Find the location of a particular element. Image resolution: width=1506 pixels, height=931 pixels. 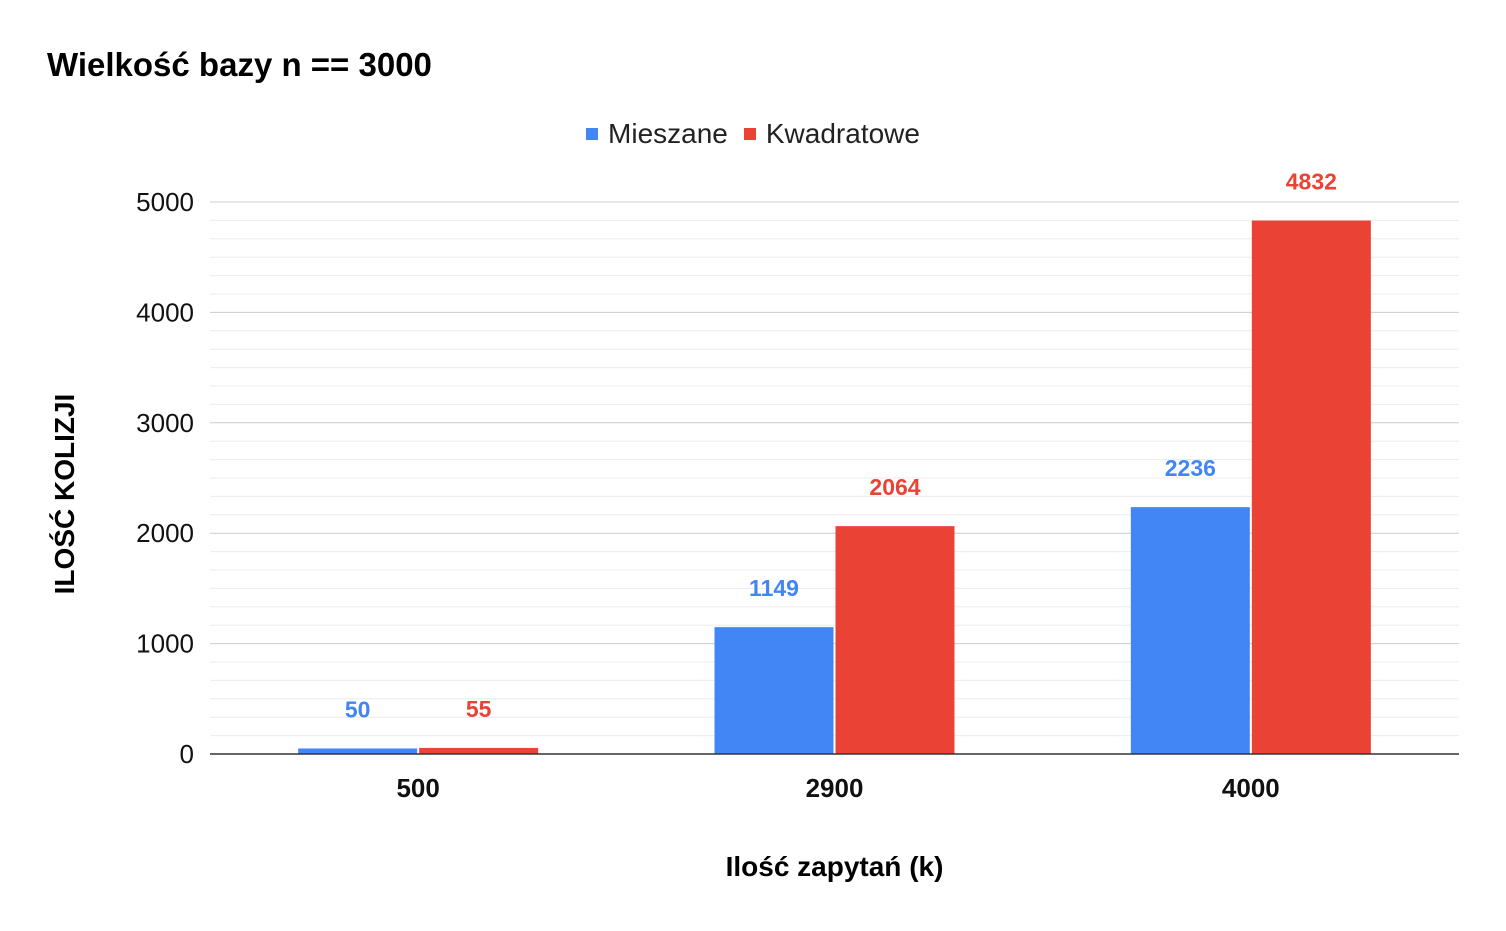

y-tick-label: 5000 is located at coordinates (165, 202).